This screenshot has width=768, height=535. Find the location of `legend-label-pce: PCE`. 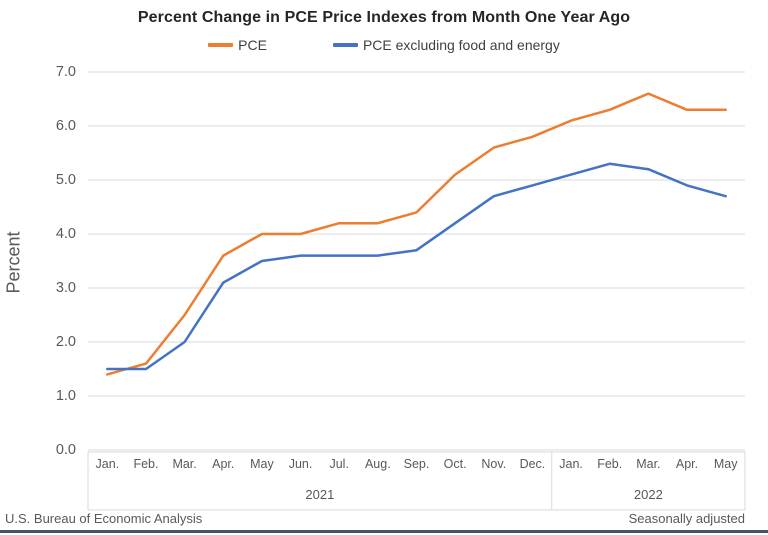

legend-label-pce: PCE is located at coordinates (252, 45).